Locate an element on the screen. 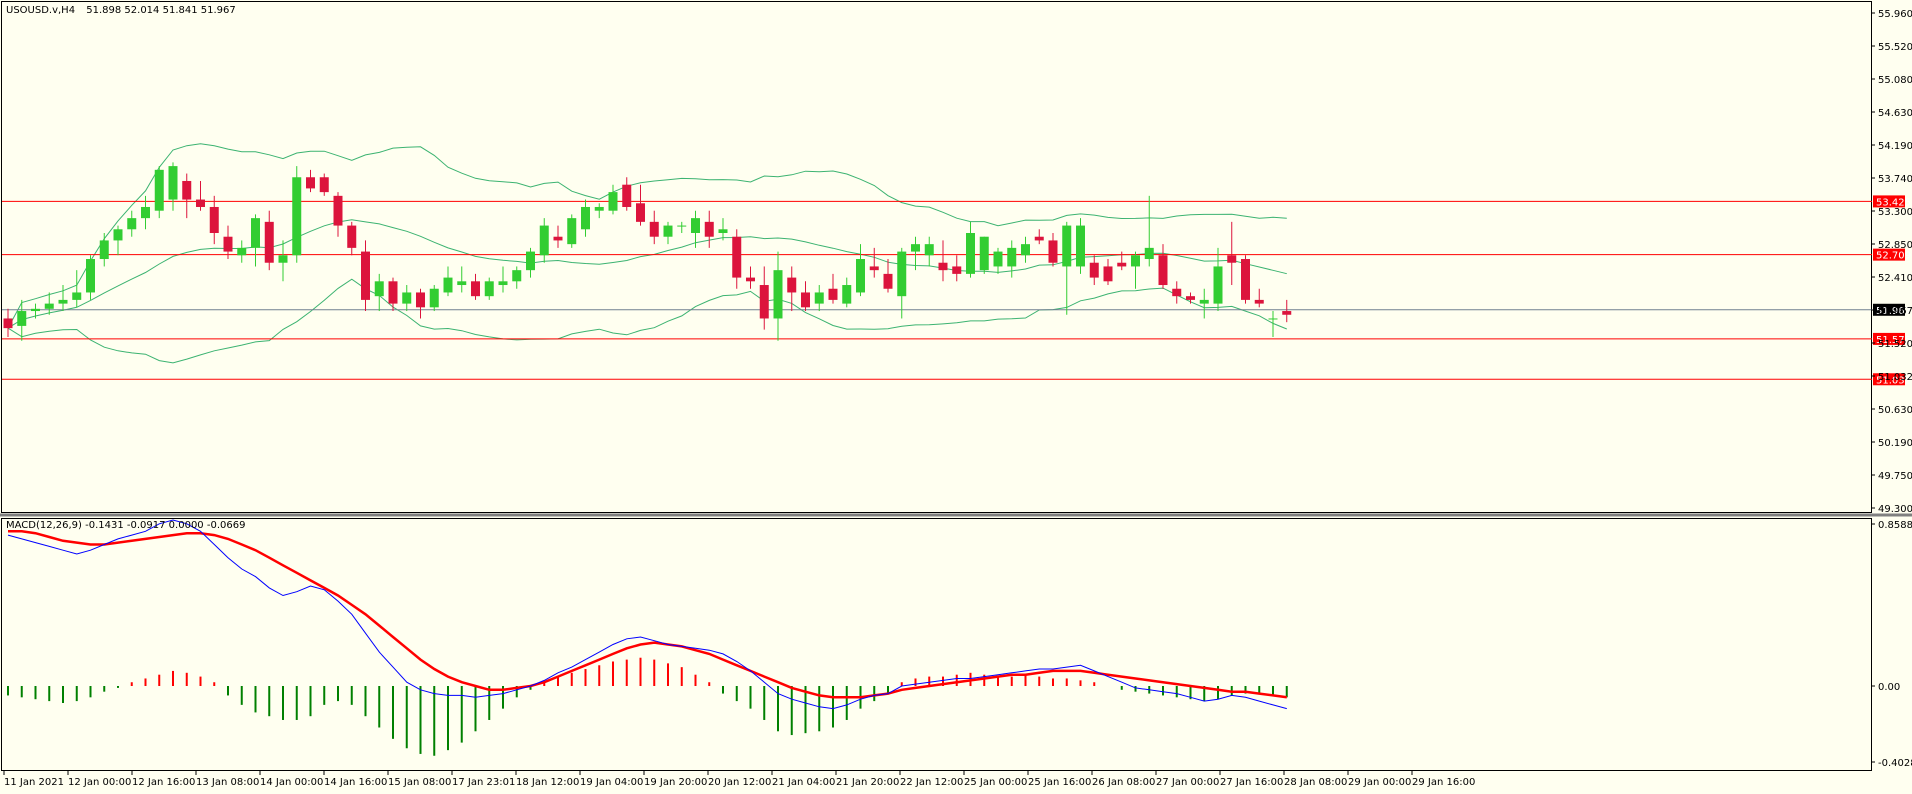  macd-axis: 0.8588 0.00 -0.4028 is located at coordinates (1891, 644).